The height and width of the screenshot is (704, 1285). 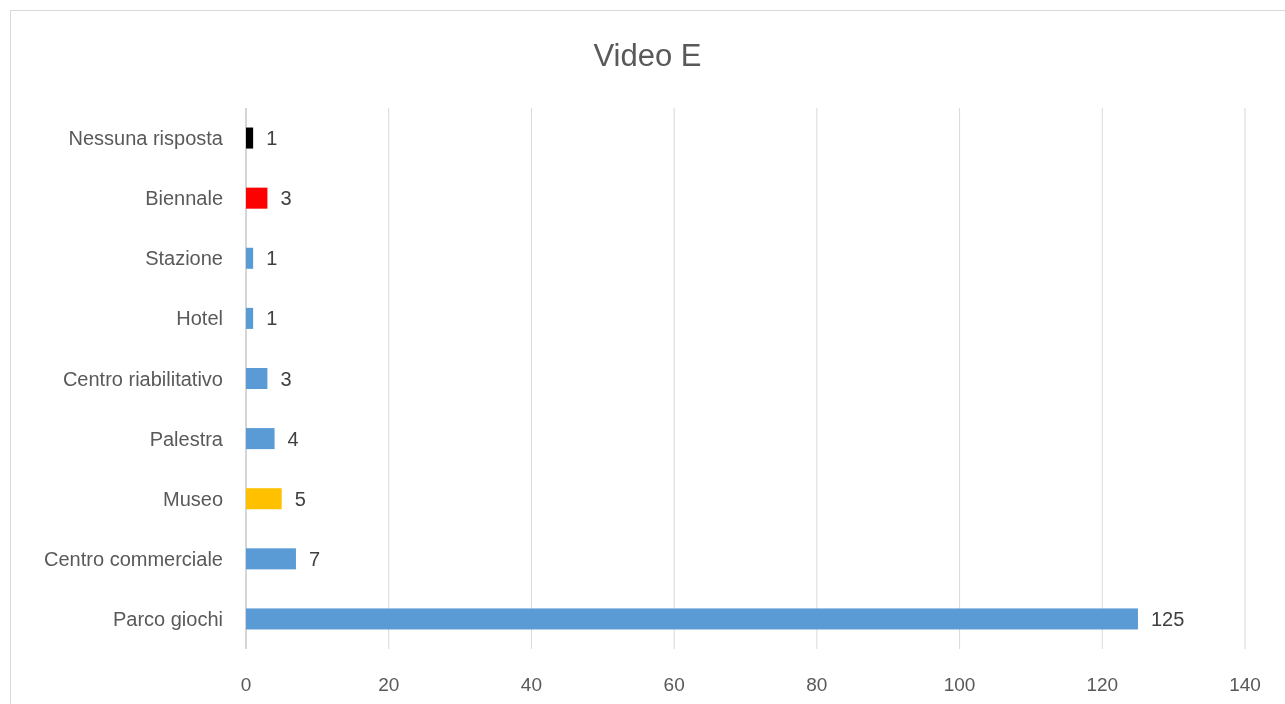 What do you see at coordinates (167, 618) in the screenshot?
I see `y-tick-label: Parco giochi` at bounding box center [167, 618].